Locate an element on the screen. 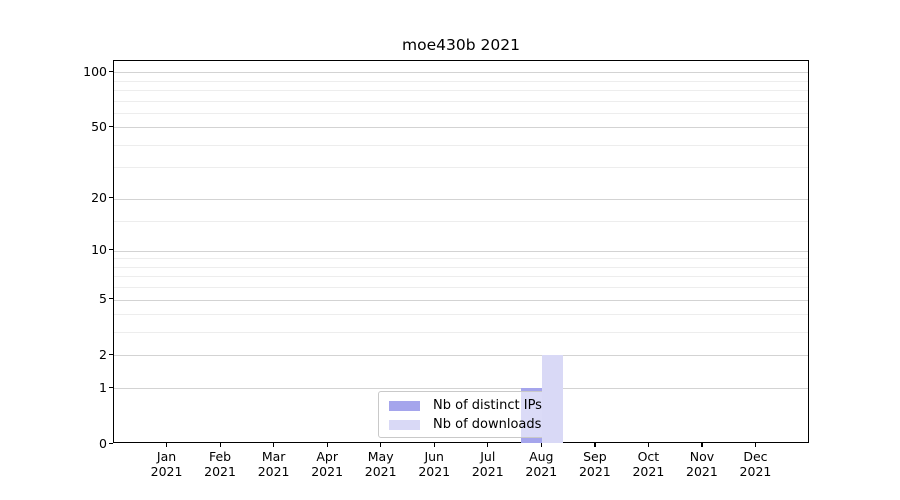 The width and height of the screenshot is (900, 500). legend: Nb of distinct IPs Nb of downloads is located at coordinates (464, 414).